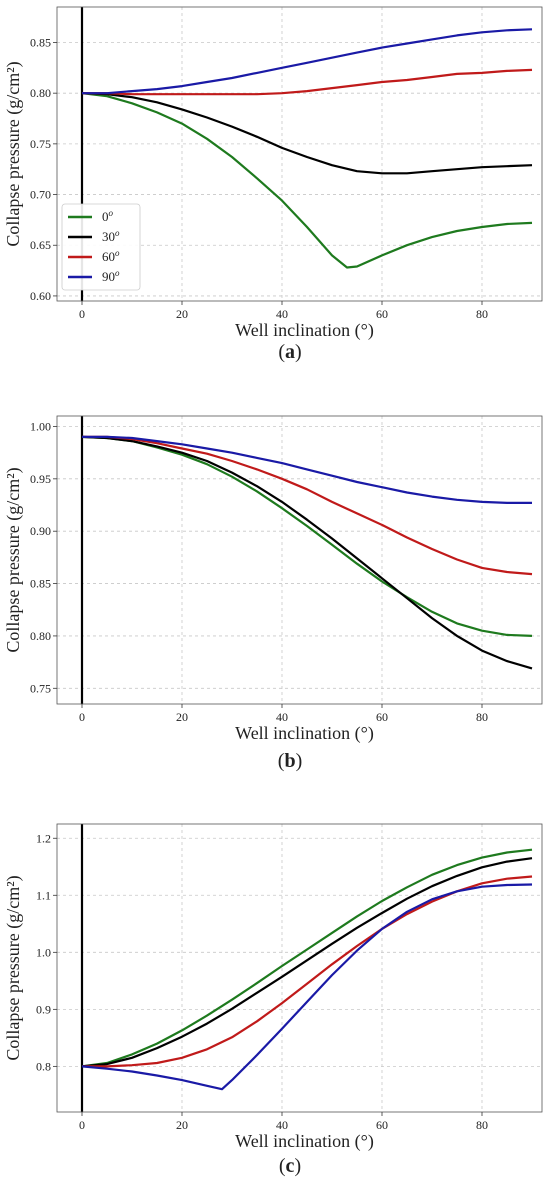 The width and height of the screenshot is (550, 1189). I want to click on y-tick-label: 1.00, so click(40, 426).